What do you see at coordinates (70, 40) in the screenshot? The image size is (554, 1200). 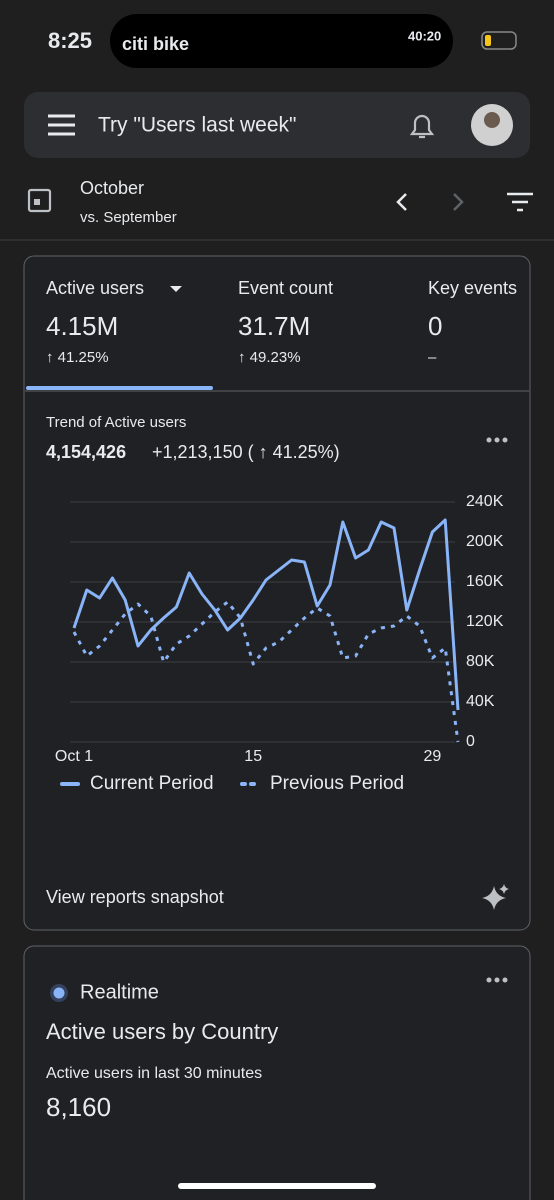 I see `clock: 8:25` at bounding box center [70, 40].